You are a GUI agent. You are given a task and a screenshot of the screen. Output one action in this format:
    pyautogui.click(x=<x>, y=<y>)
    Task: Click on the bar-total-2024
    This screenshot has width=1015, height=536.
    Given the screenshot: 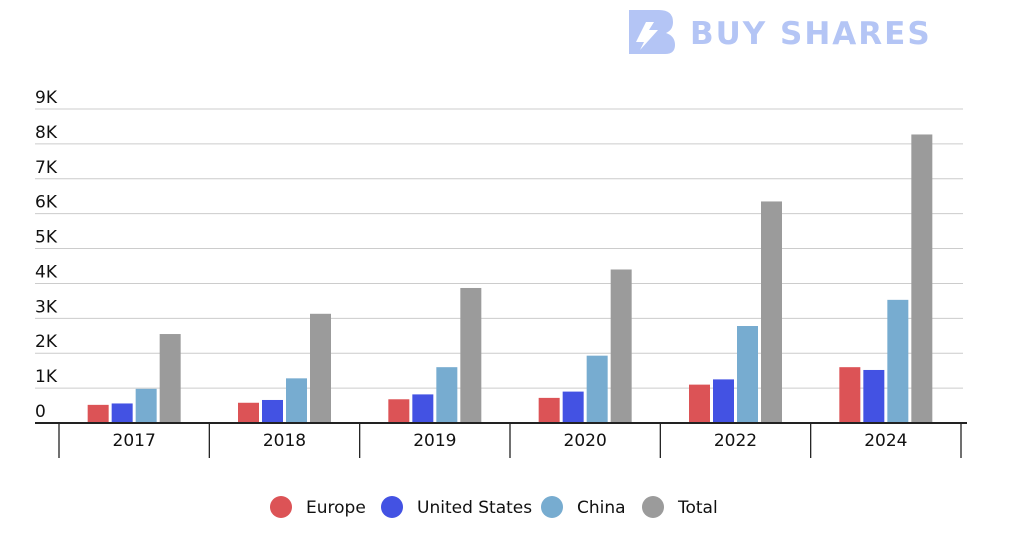 What is the action you would take?
    pyautogui.click(x=922, y=279)
    